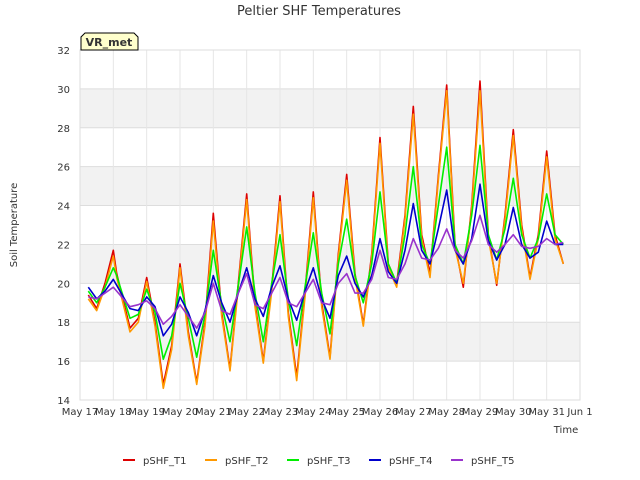  Describe the element at coordinates (180, 412) in the screenshot. I see `x-tick-label: May 20` at that location.